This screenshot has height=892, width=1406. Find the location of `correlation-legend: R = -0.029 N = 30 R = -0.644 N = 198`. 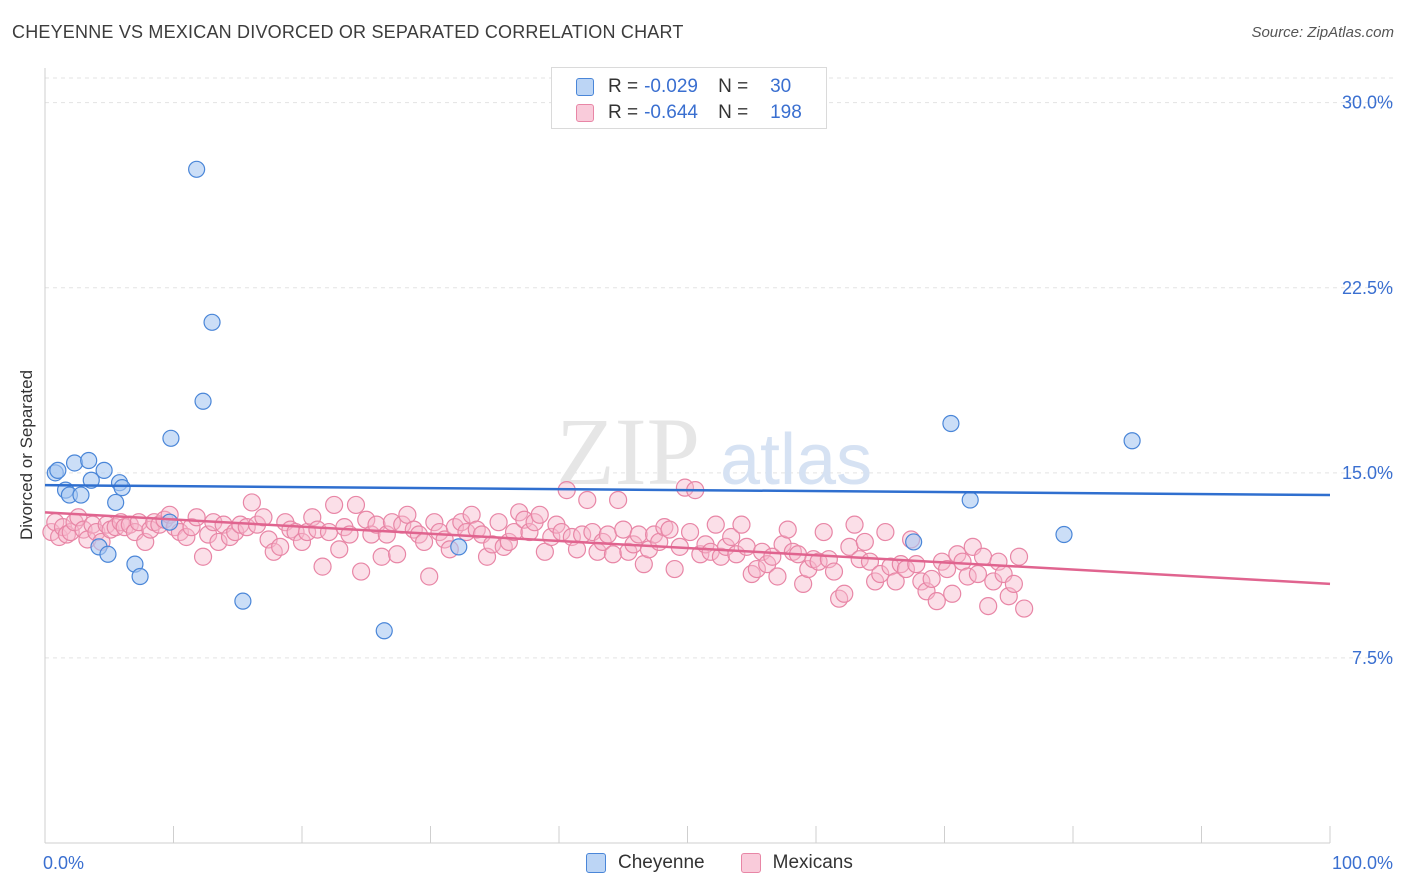

correlation-legend: R = -0.029 N = 30 R = -0.644 N = 198 is located at coordinates (689, 98).